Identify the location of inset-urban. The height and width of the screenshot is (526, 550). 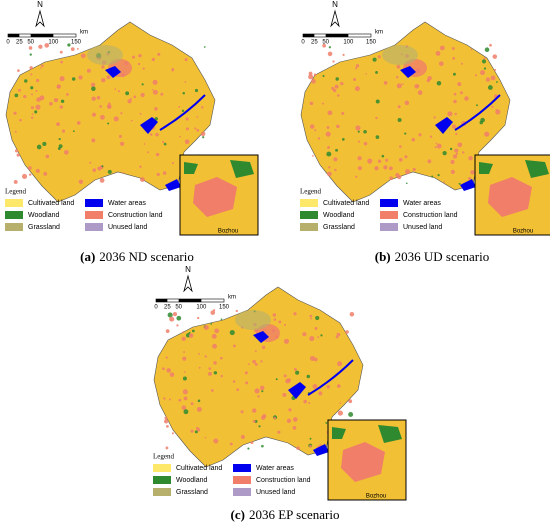
(510, 197).